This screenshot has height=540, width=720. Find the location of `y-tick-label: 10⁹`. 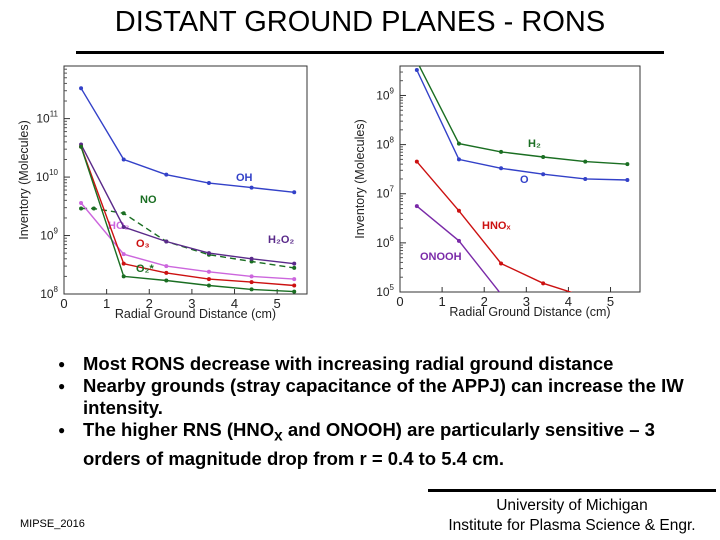

y-tick-label: 10⁹ is located at coordinates (385, 94).